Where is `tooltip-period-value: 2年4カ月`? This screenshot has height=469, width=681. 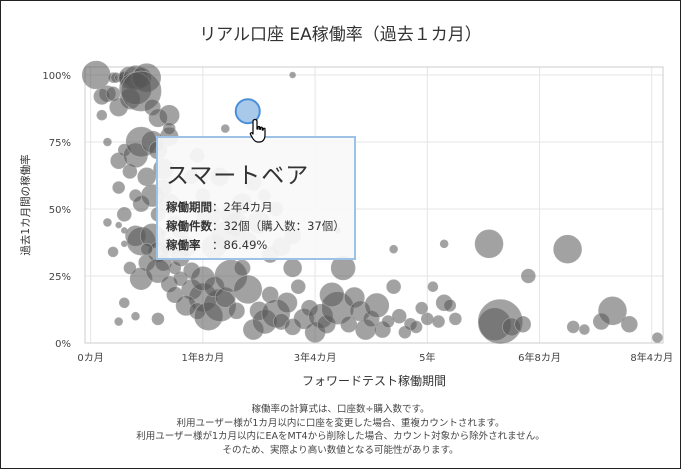 tooltip-period-value: 2年4カ月 is located at coordinates (248, 207).